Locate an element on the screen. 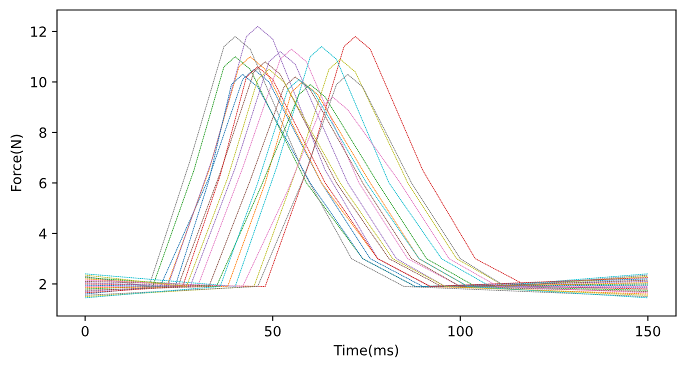 The image size is (686, 371). y-tick-label: 6 is located at coordinates (42, 183).